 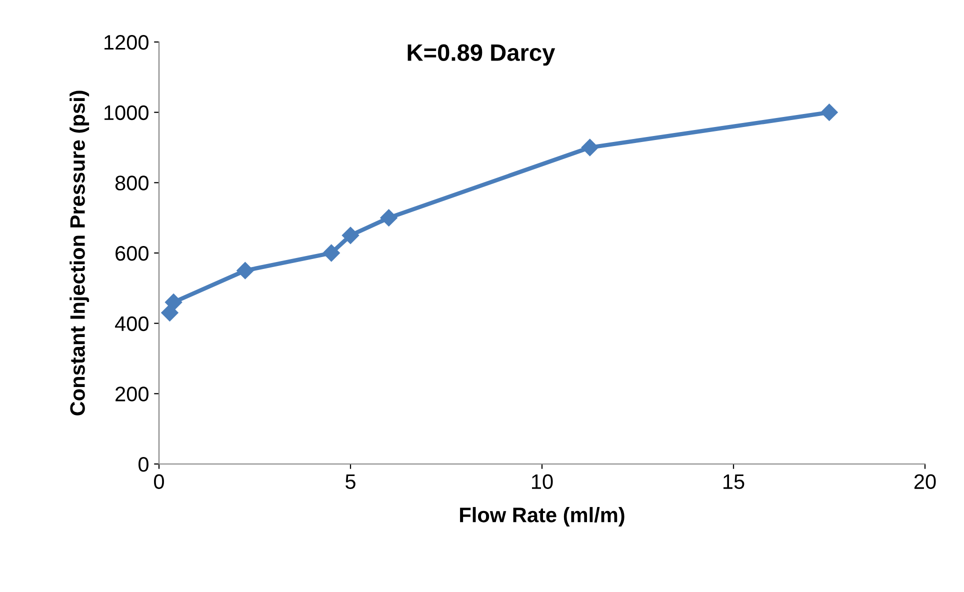 I want to click on y-tick-label: 0, so click(x=143, y=464).